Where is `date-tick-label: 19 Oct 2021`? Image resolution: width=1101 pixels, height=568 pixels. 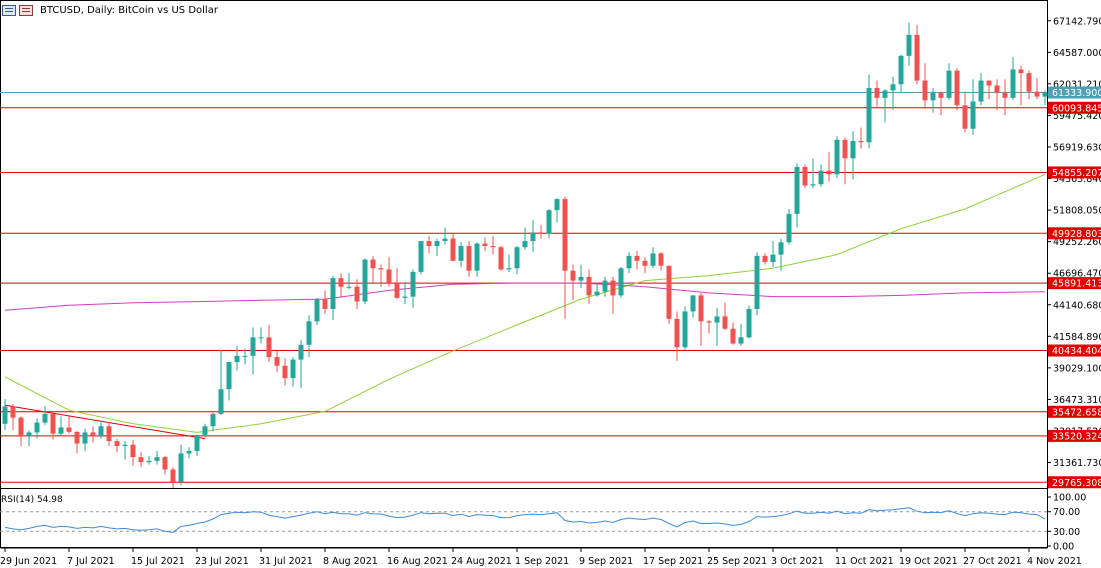 date-tick-label: 19 Oct 2021 is located at coordinates (928, 561).